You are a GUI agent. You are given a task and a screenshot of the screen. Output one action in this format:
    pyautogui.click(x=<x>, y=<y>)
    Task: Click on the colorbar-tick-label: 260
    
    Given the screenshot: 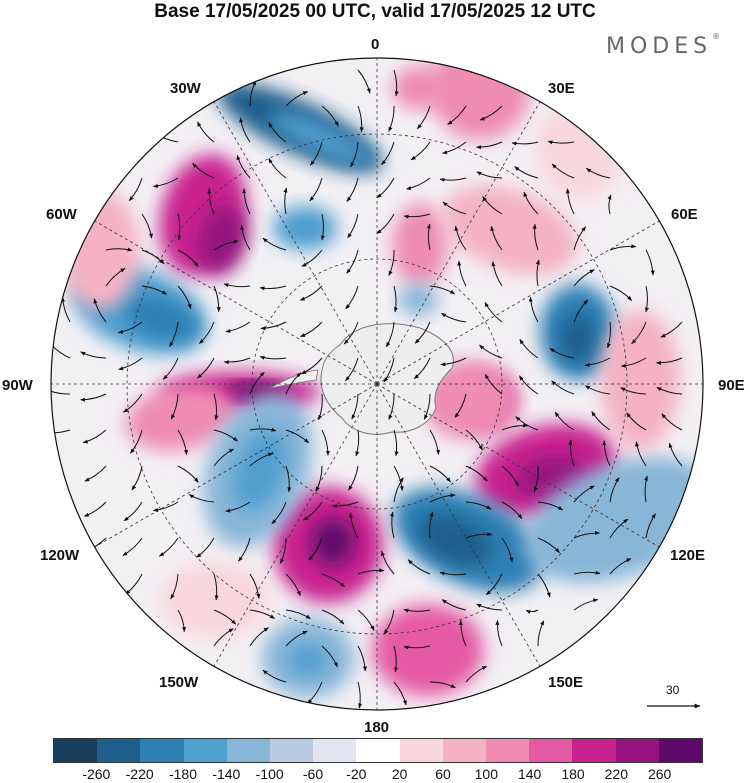 What is the action you would take?
    pyautogui.click(x=659, y=774)
    